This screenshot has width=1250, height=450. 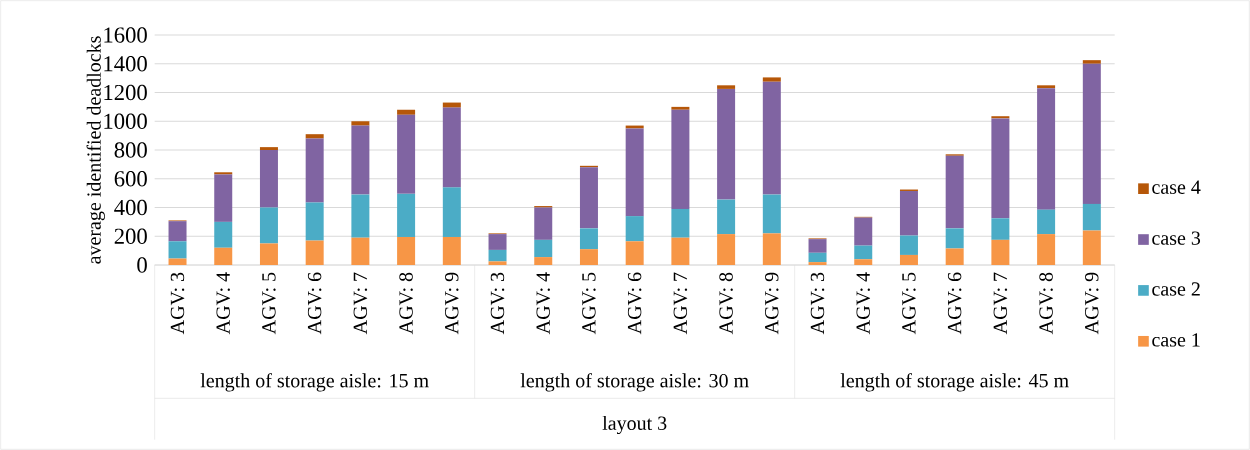 What do you see at coordinates (1176, 340) in the screenshot?
I see `legend-label: case 1` at bounding box center [1176, 340].